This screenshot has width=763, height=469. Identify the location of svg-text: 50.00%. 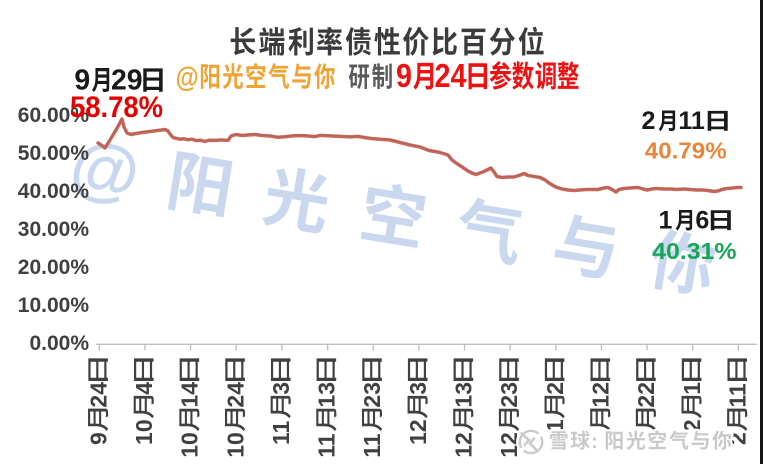
(54, 153).